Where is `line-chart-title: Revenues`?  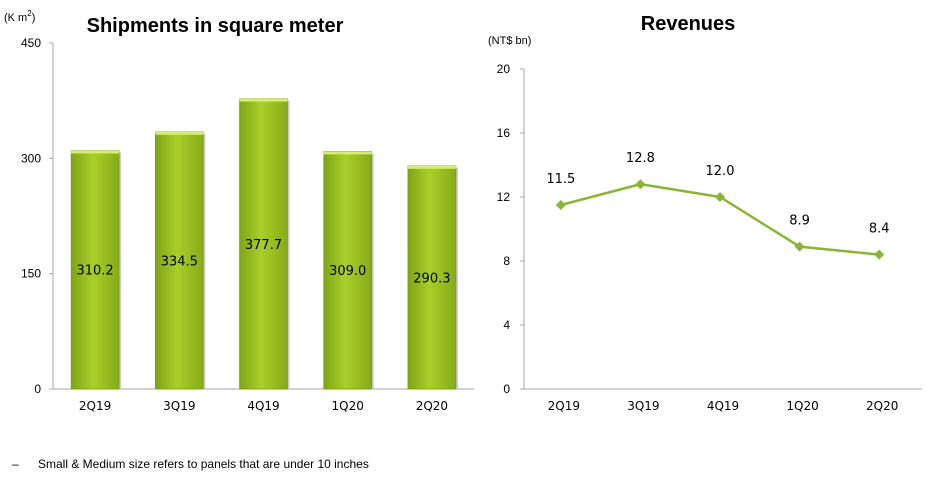
line-chart-title: Revenues is located at coordinates (688, 24).